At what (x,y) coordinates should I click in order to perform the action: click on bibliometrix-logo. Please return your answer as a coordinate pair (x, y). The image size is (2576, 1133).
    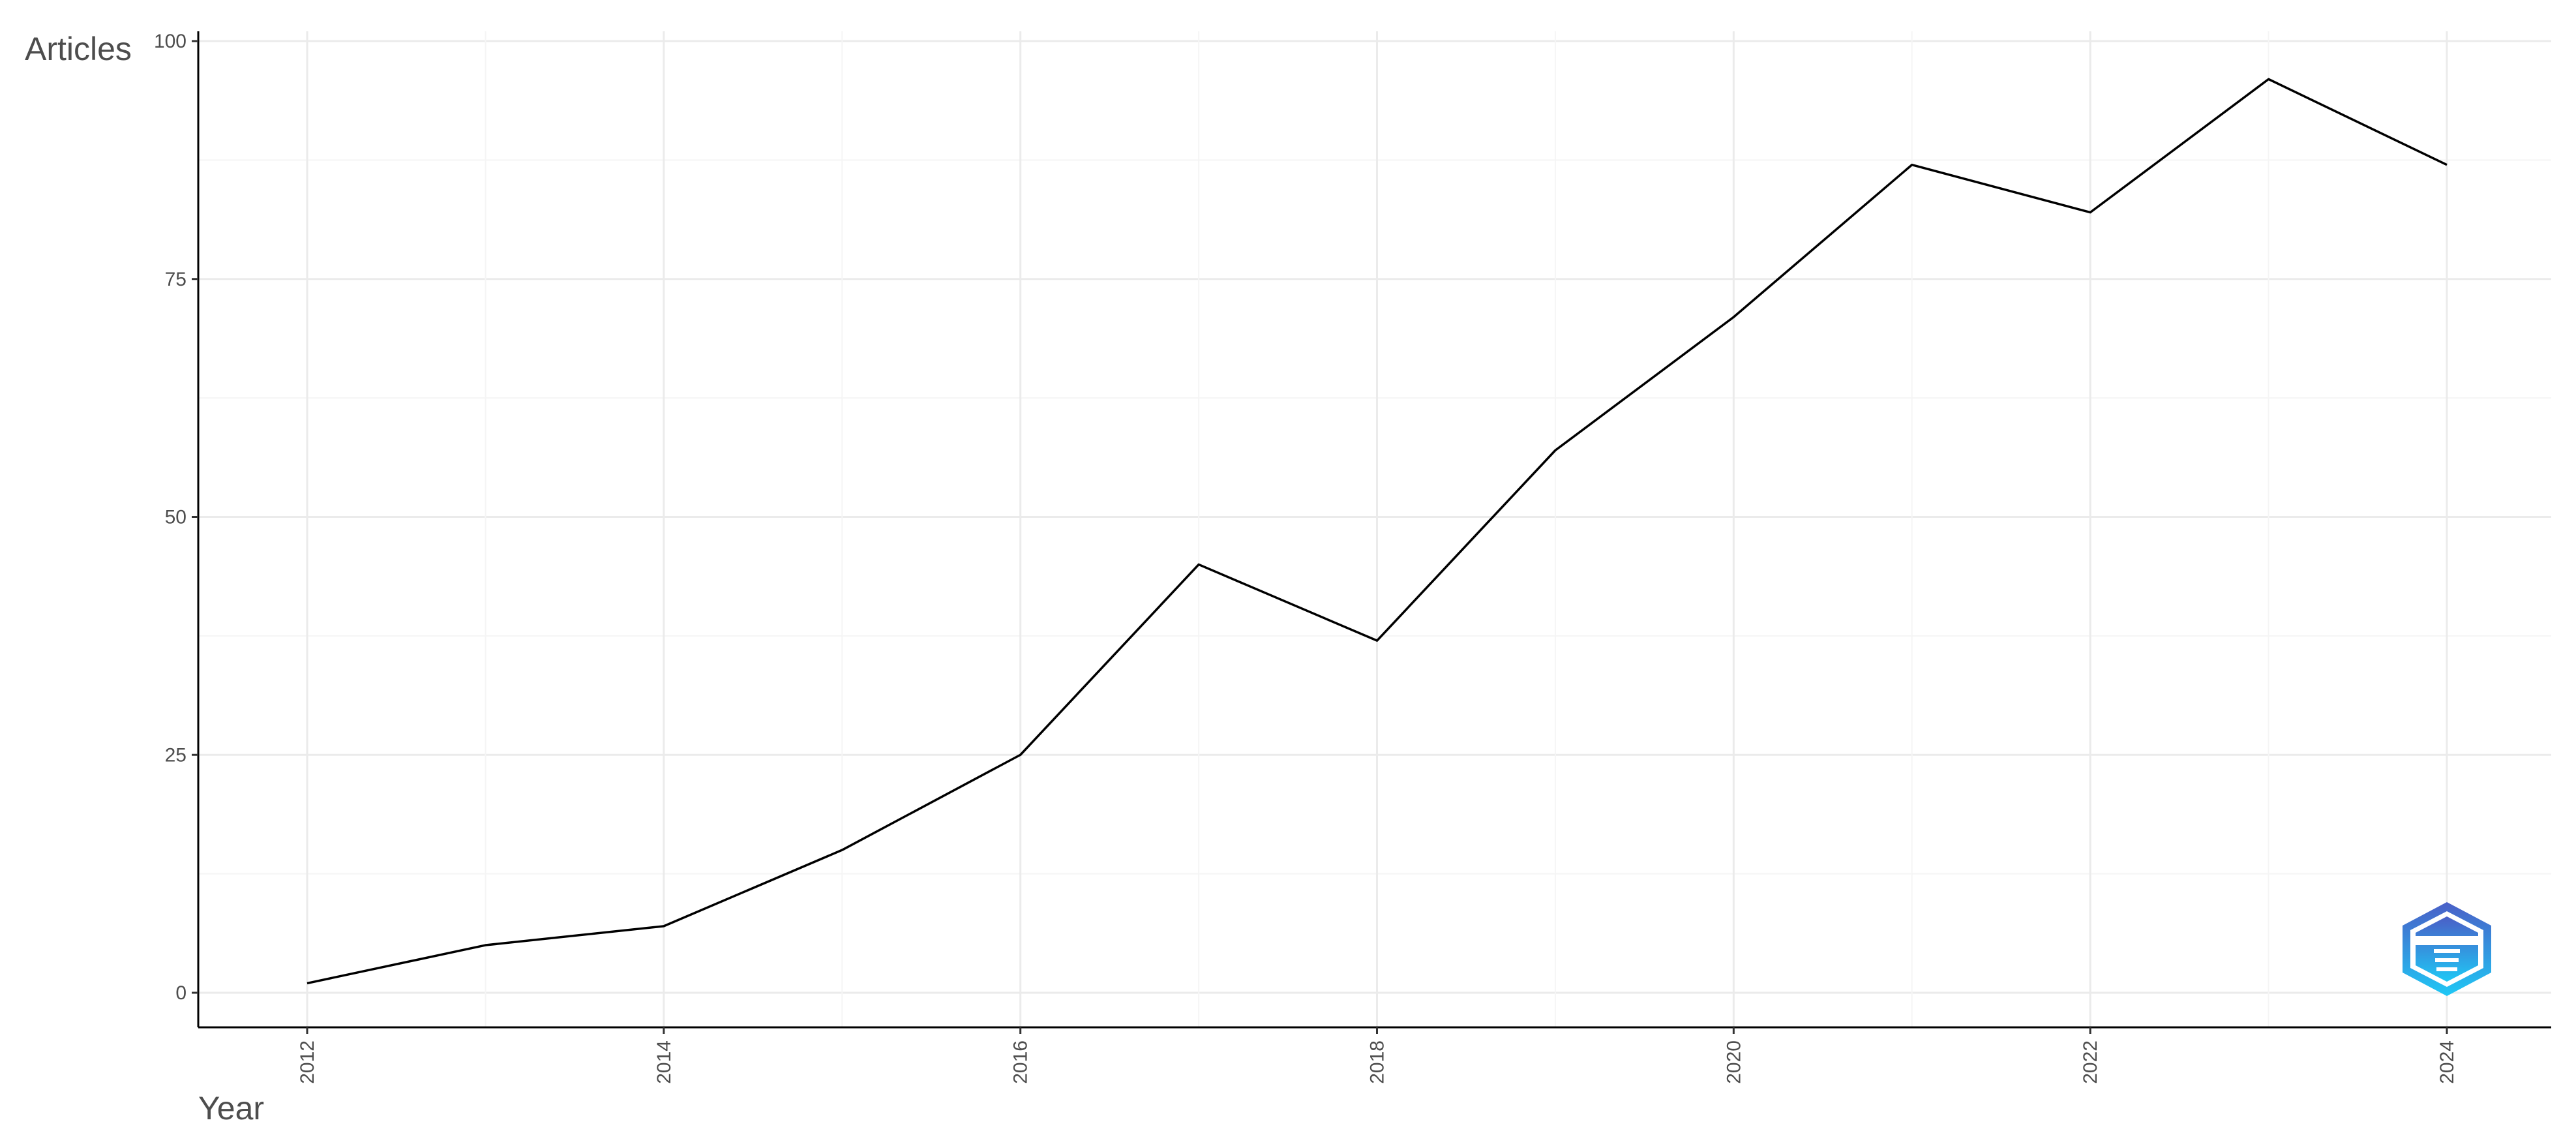
    Looking at the image, I should click on (2447, 949).